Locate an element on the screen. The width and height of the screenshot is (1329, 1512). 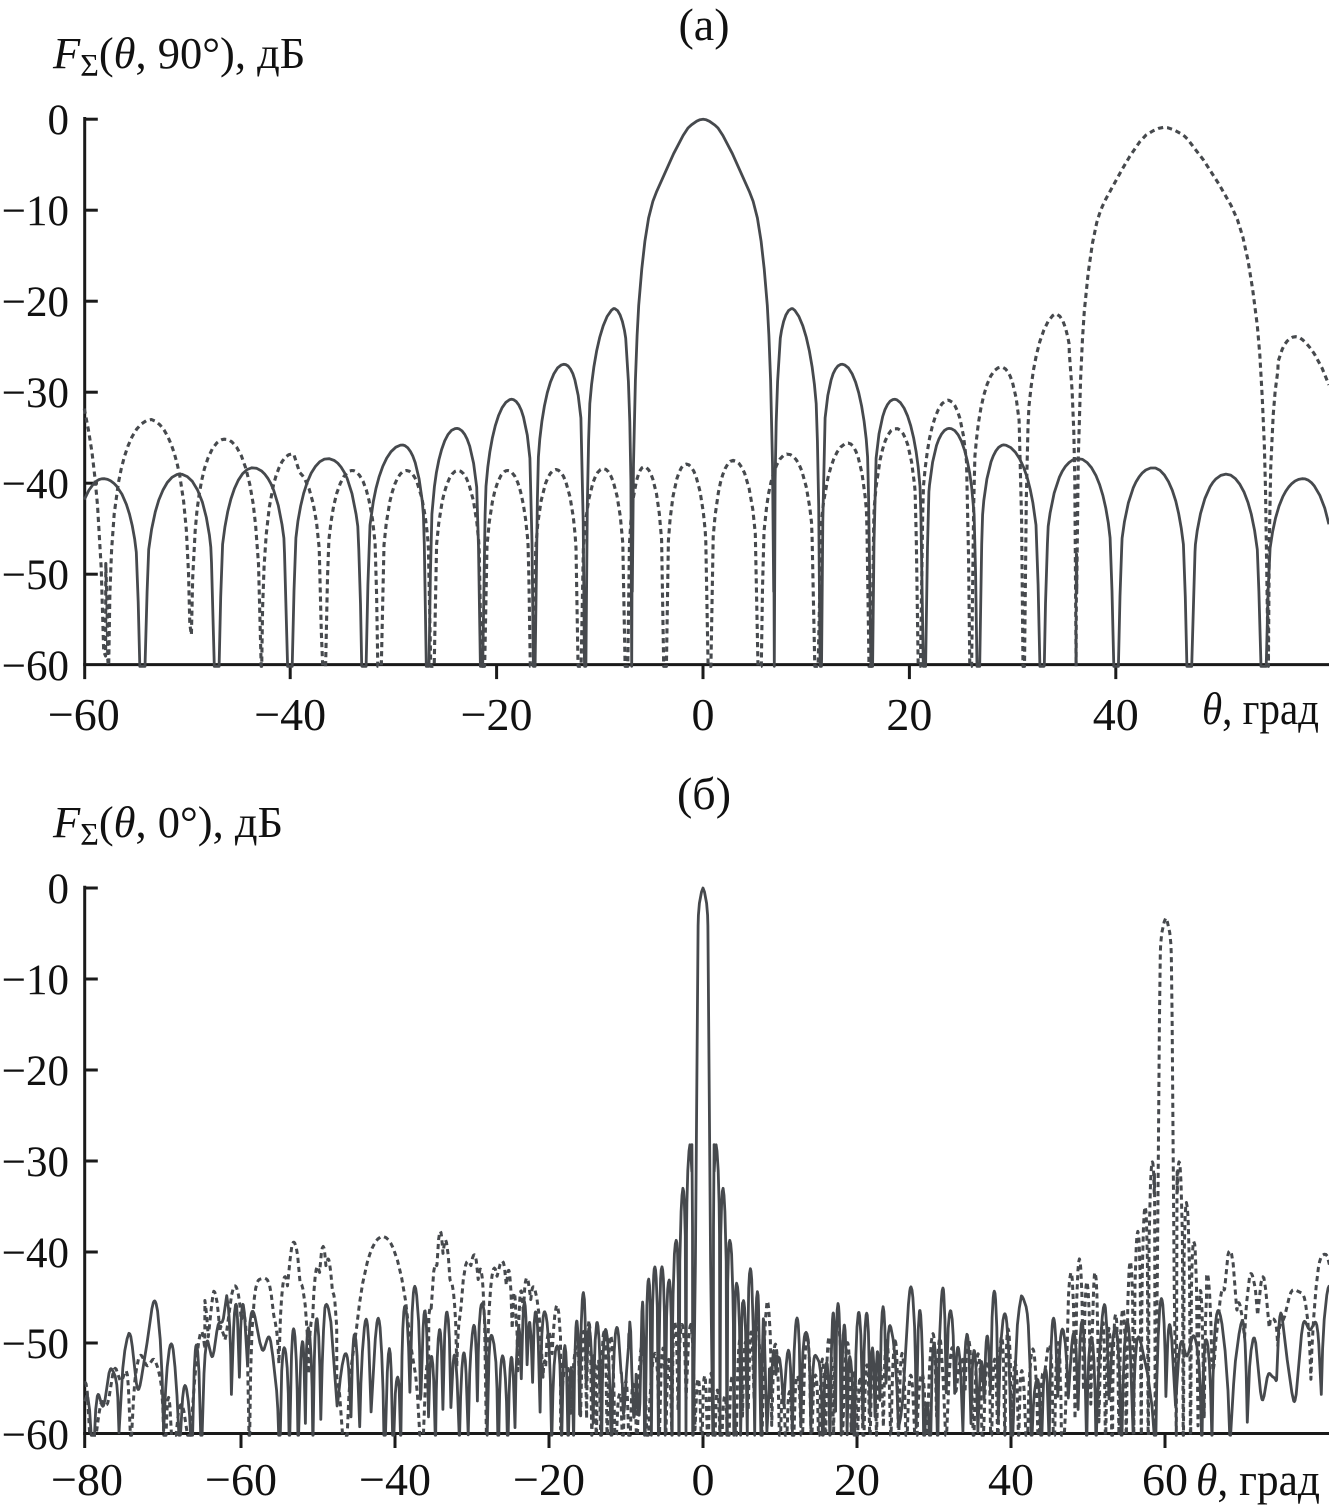
svg-text: FΣ(θ, 90°), дБ is located at coordinates (178, 55).